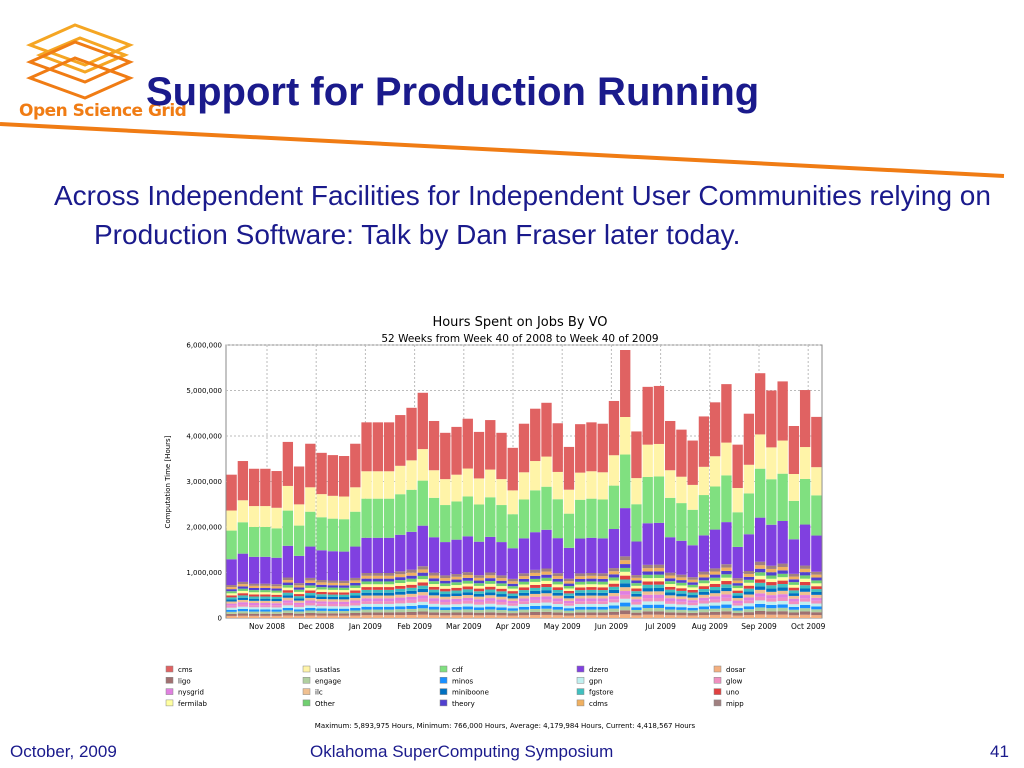 The width and height of the screenshot is (1024, 768). I want to click on legend-swatch-glow, so click(717, 680).